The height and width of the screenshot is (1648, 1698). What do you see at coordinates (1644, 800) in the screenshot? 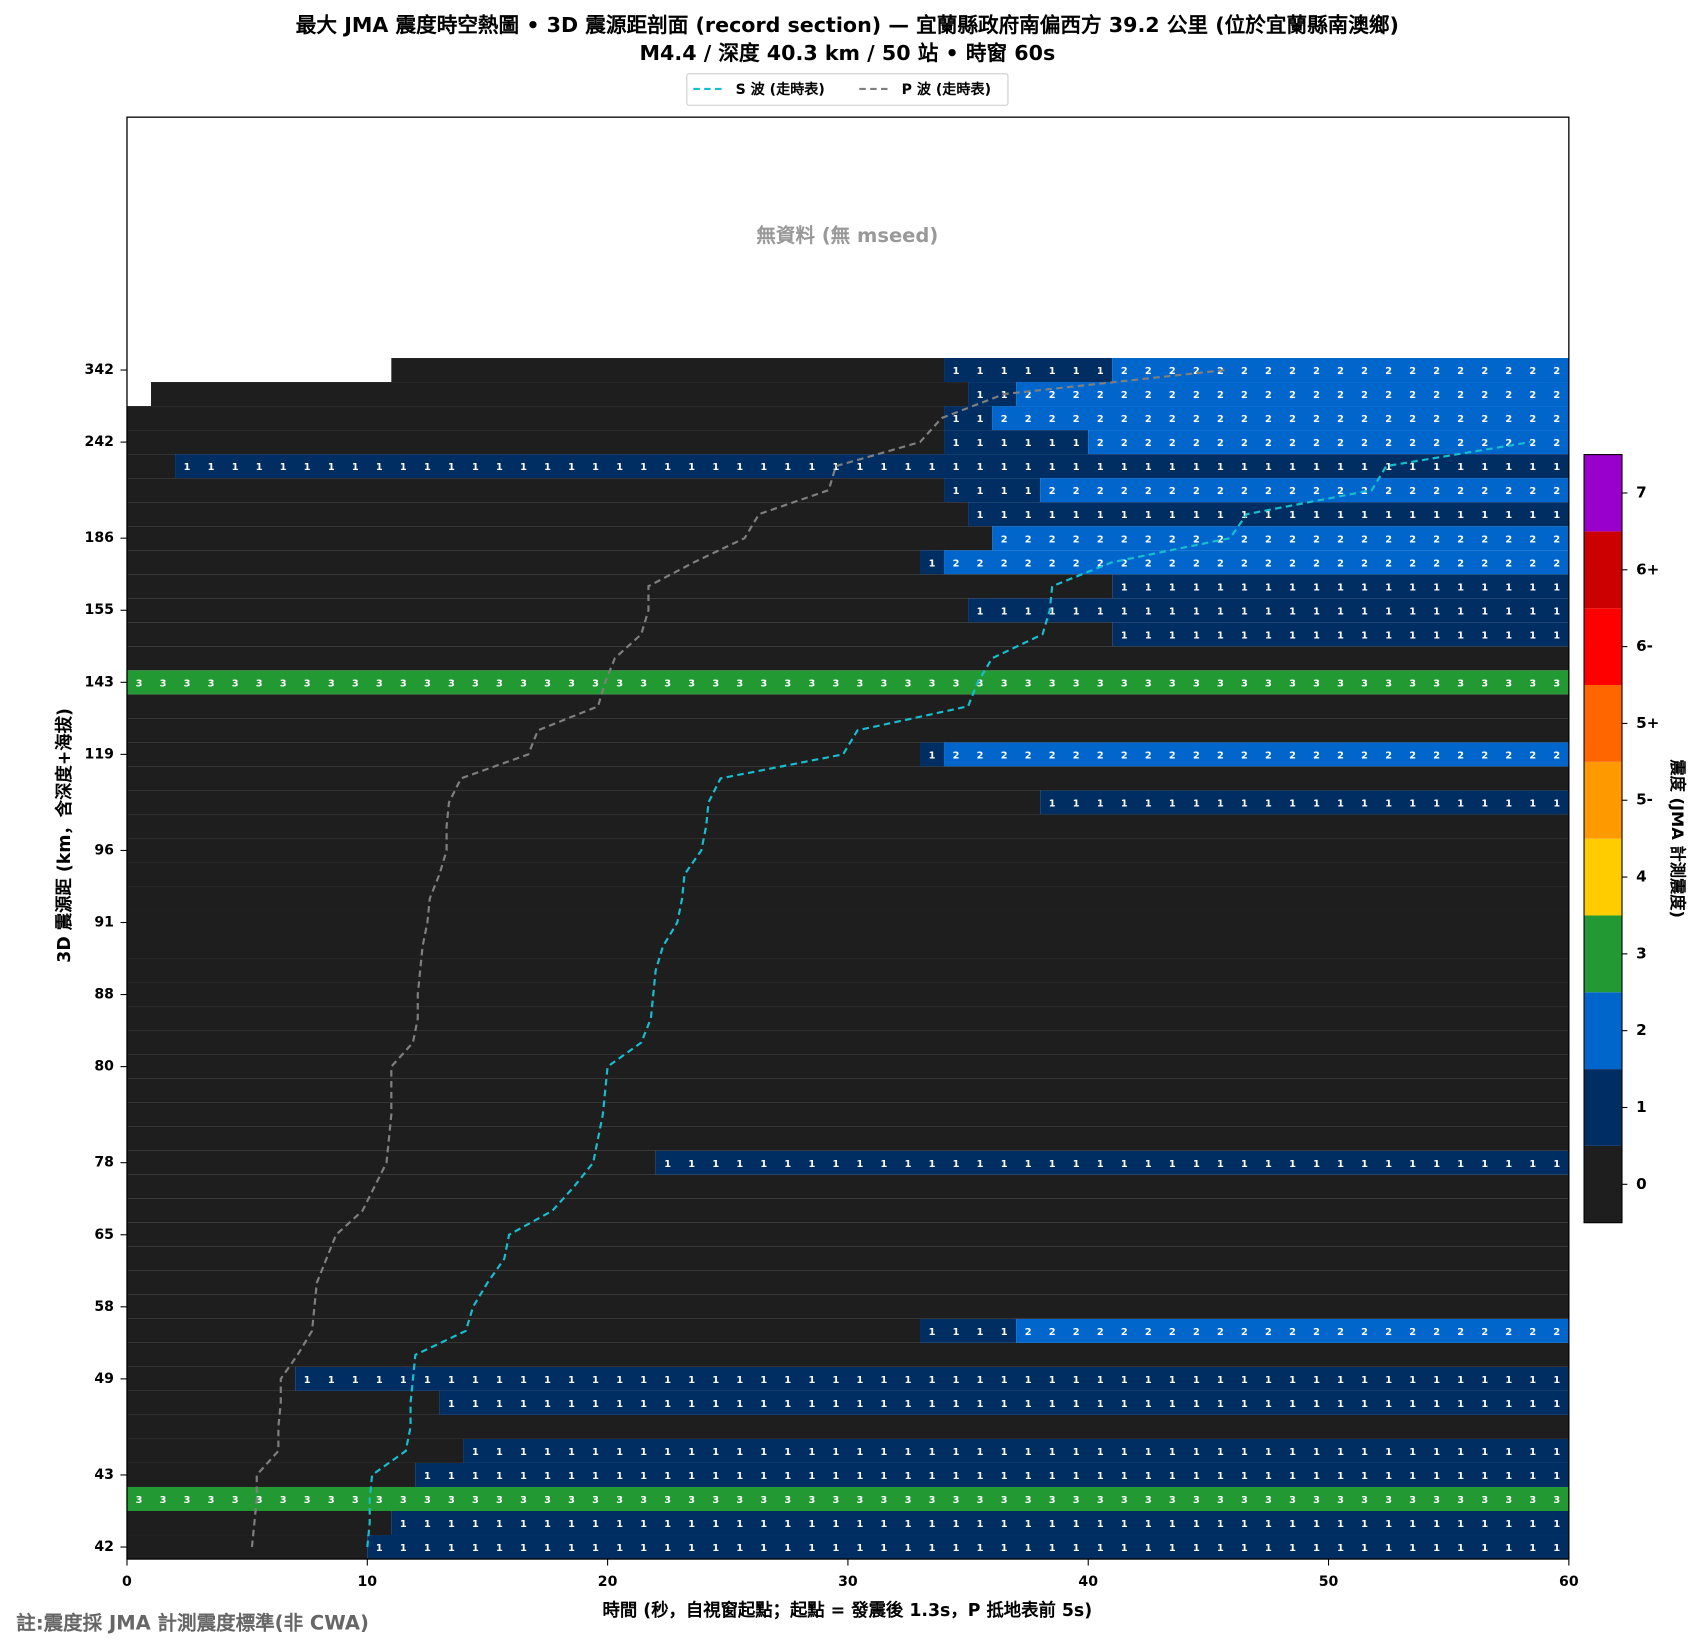
I see `colorbar-tick-label: 5-` at bounding box center [1644, 800].